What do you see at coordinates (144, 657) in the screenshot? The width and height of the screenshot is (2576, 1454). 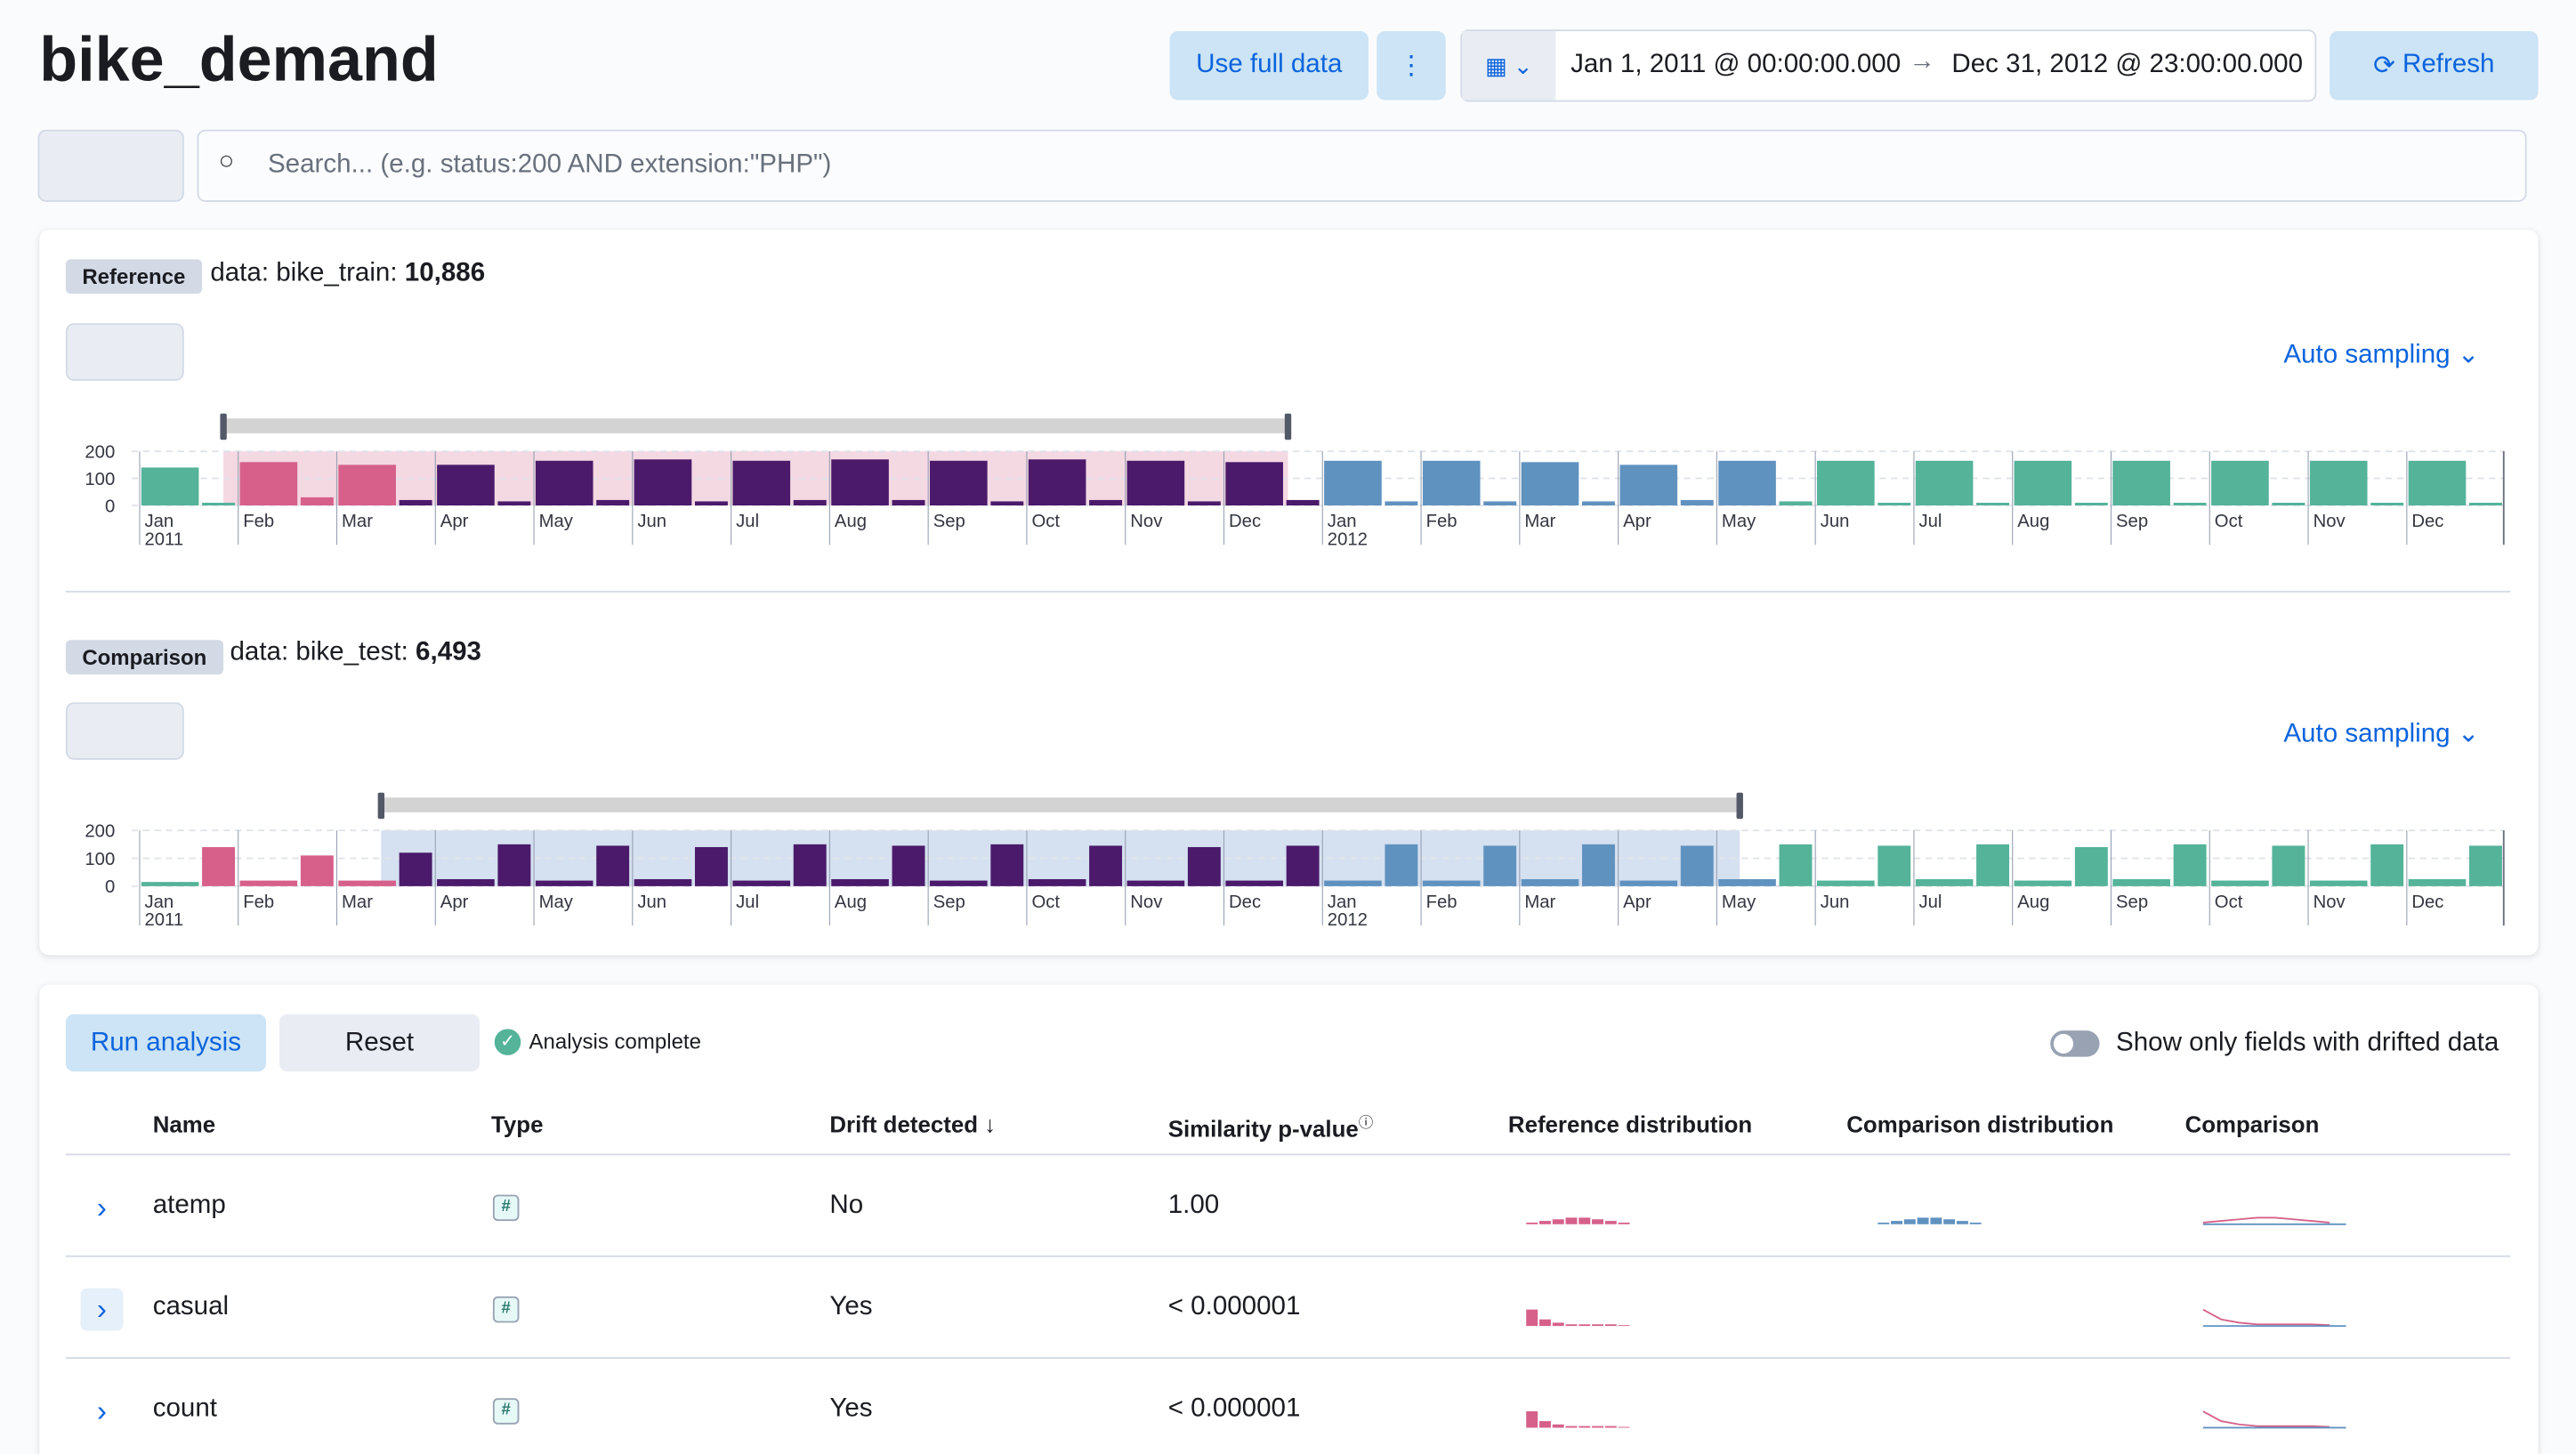 I see `comparison-badge: Comparison` at bounding box center [144, 657].